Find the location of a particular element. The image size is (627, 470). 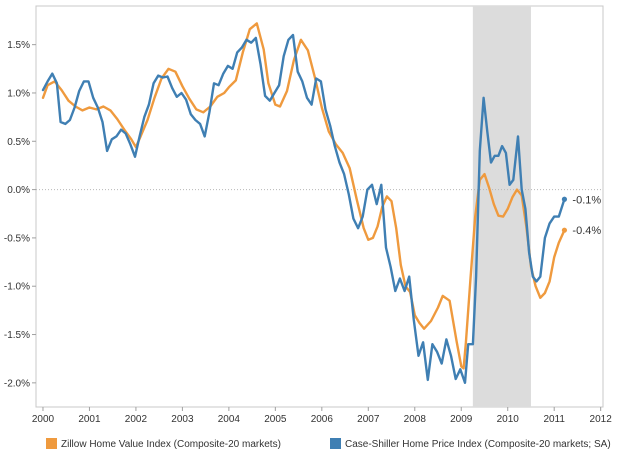

x-tick-label: 2002 is located at coordinates (136, 419).